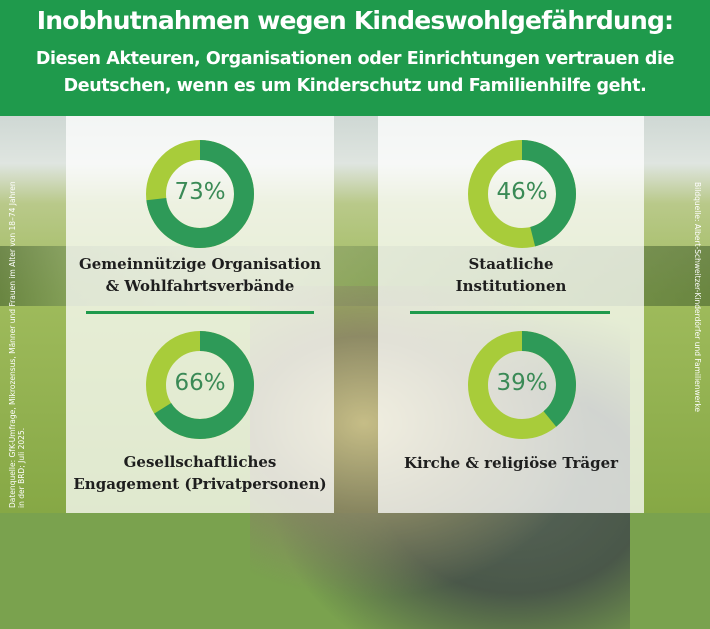 The width and height of the screenshot is (710, 629). I want to click on percent-label-1: 73%, so click(200, 192).